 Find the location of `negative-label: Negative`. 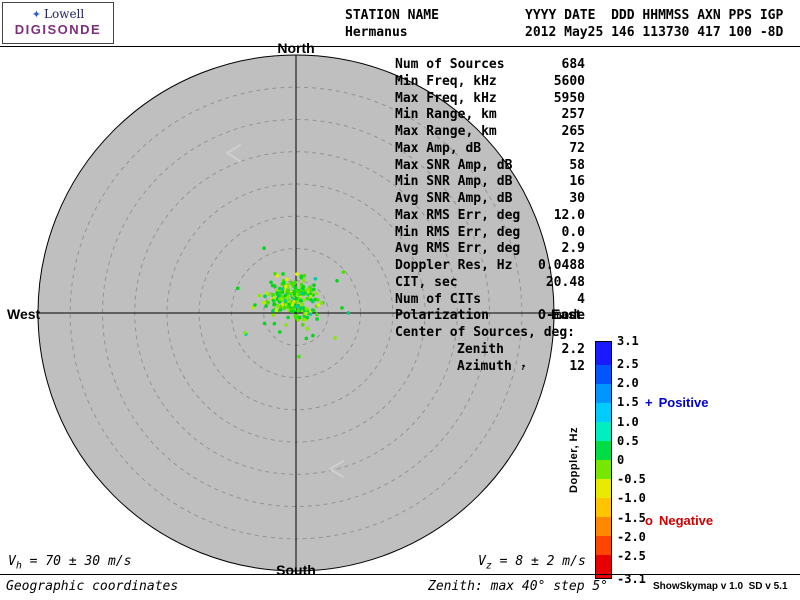

negative-label: Negative is located at coordinates (686, 520).